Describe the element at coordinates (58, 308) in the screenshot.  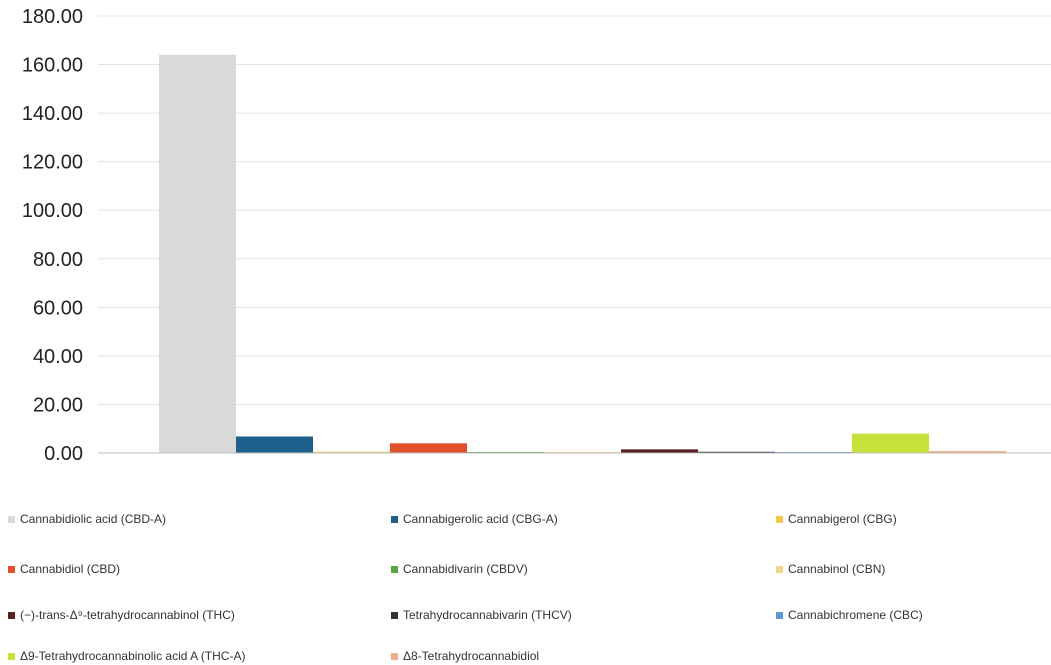
I see `y-tick-label: 60.00` at that location.